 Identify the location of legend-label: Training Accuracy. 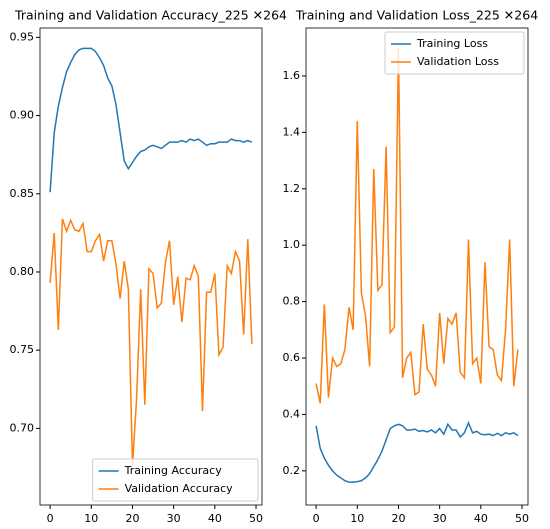
(173, 470).